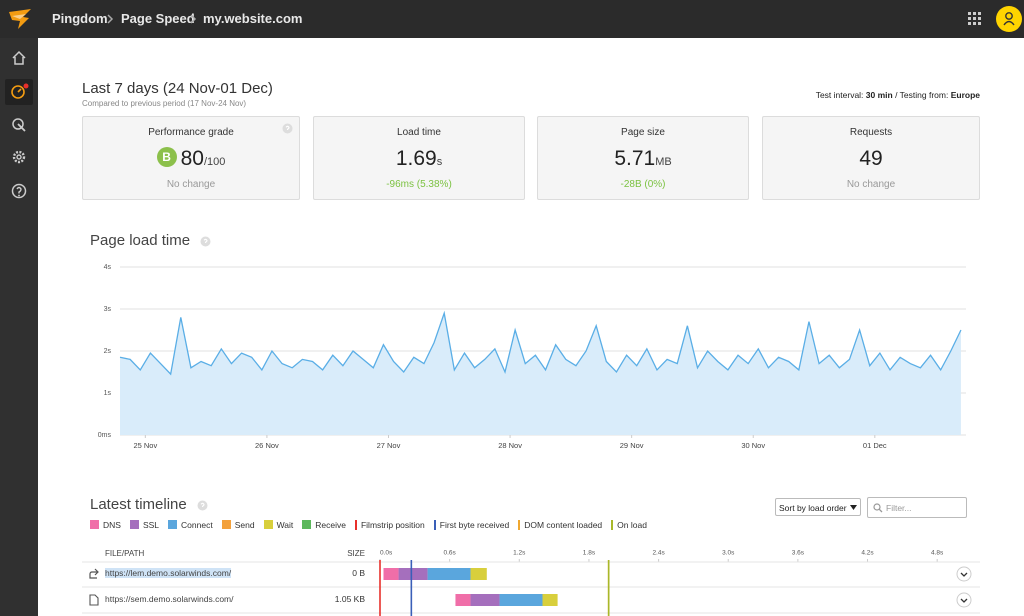  What do you see at coordinates (177, 88) in the screenshot?
I see `period-title: Last 7 days (24 Nov-01 Dec)` at bounding box center [177, 88].